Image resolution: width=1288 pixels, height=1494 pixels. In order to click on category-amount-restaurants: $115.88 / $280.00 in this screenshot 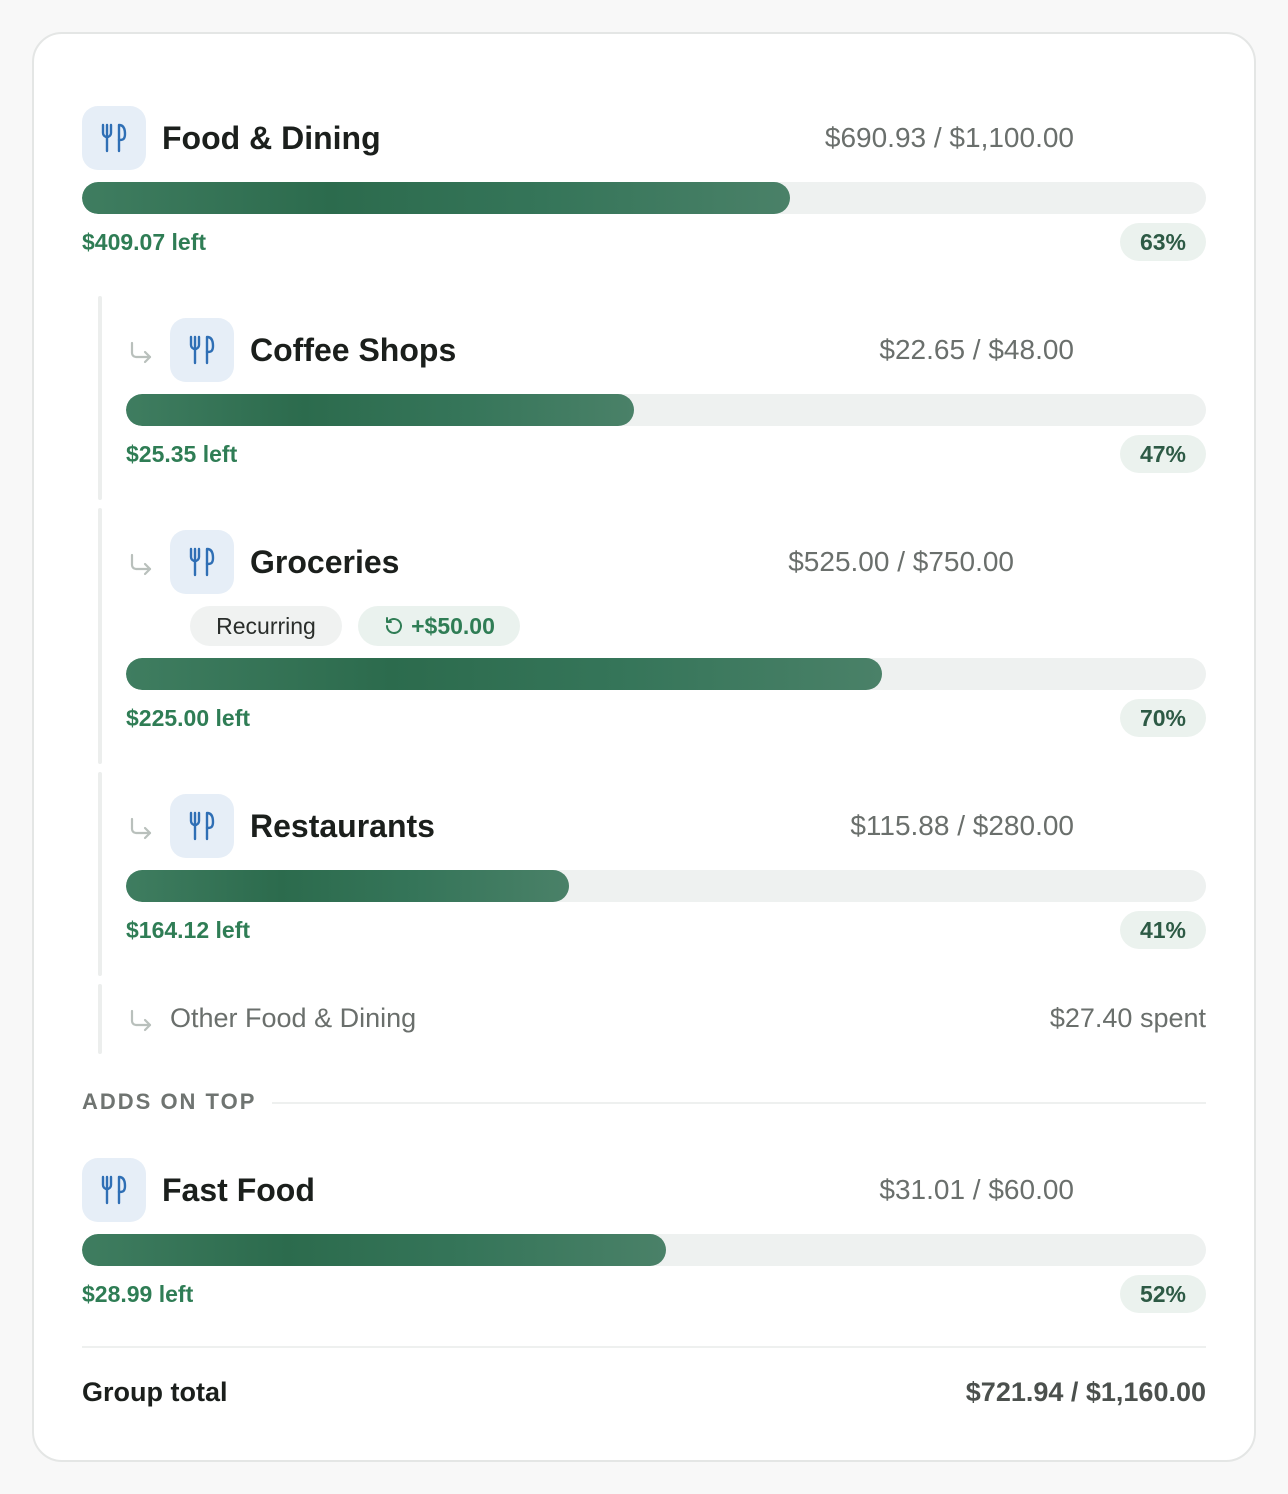, I will do `click(962, 825)`.